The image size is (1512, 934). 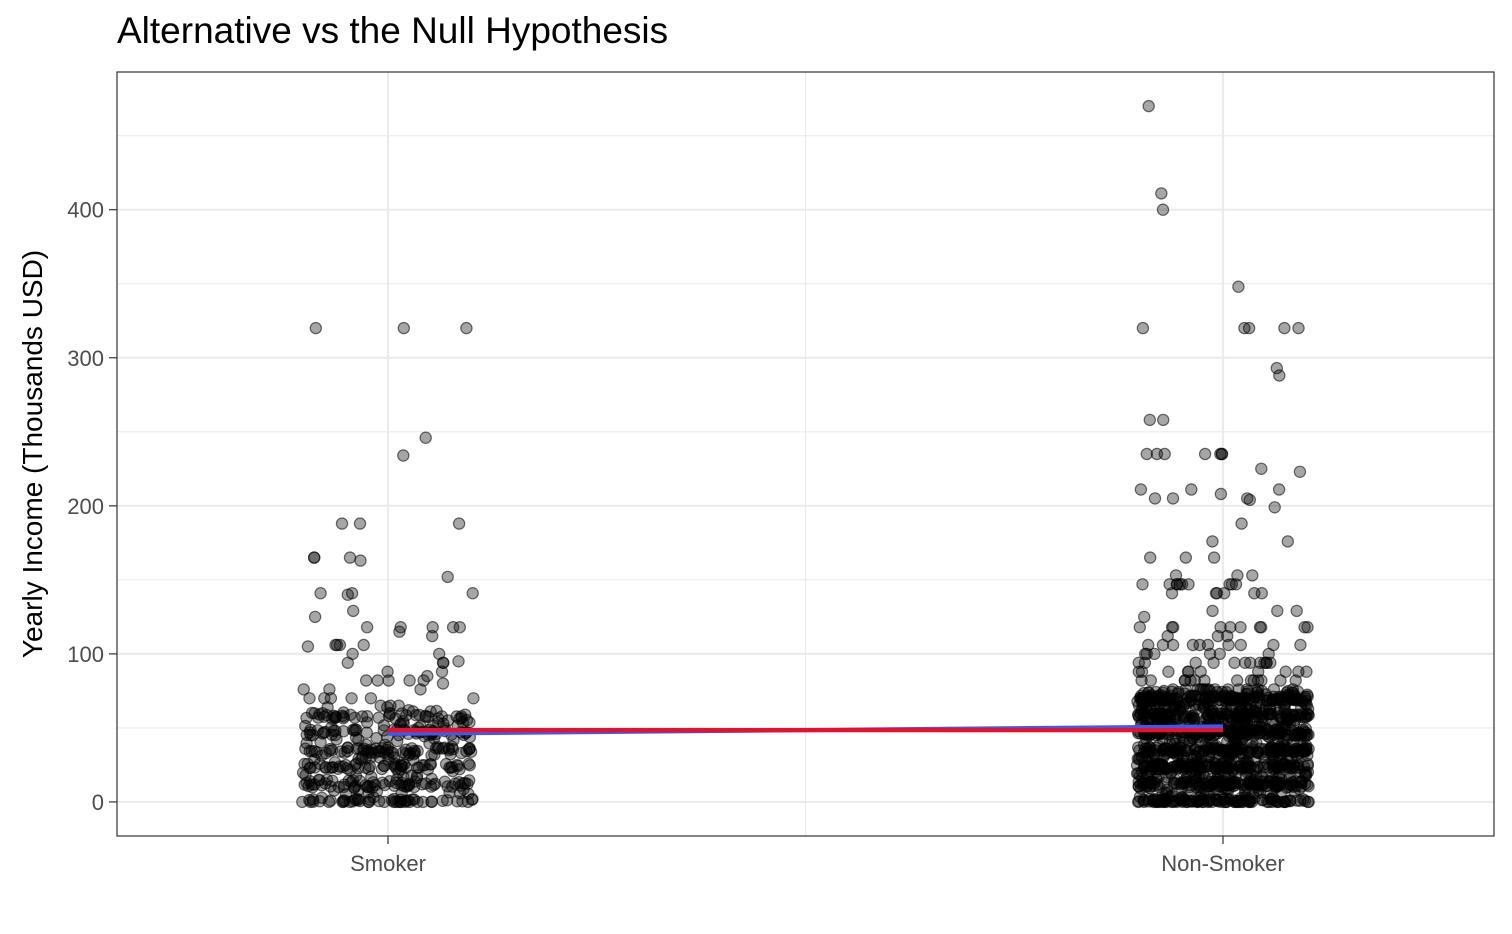 What do you see at coordinates (32, 454) in the screenshot?
I see `y-axis-title: Yearly Income (Thousands USD)` at bounding box center [32, 454].